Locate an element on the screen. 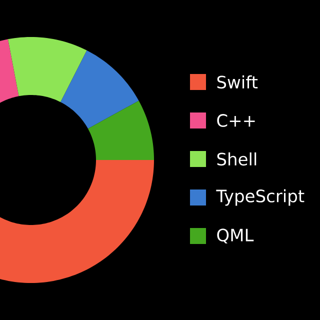 This screenshot has height=320, width=320. legend-label: Swift is located at coordinates (237, 82).